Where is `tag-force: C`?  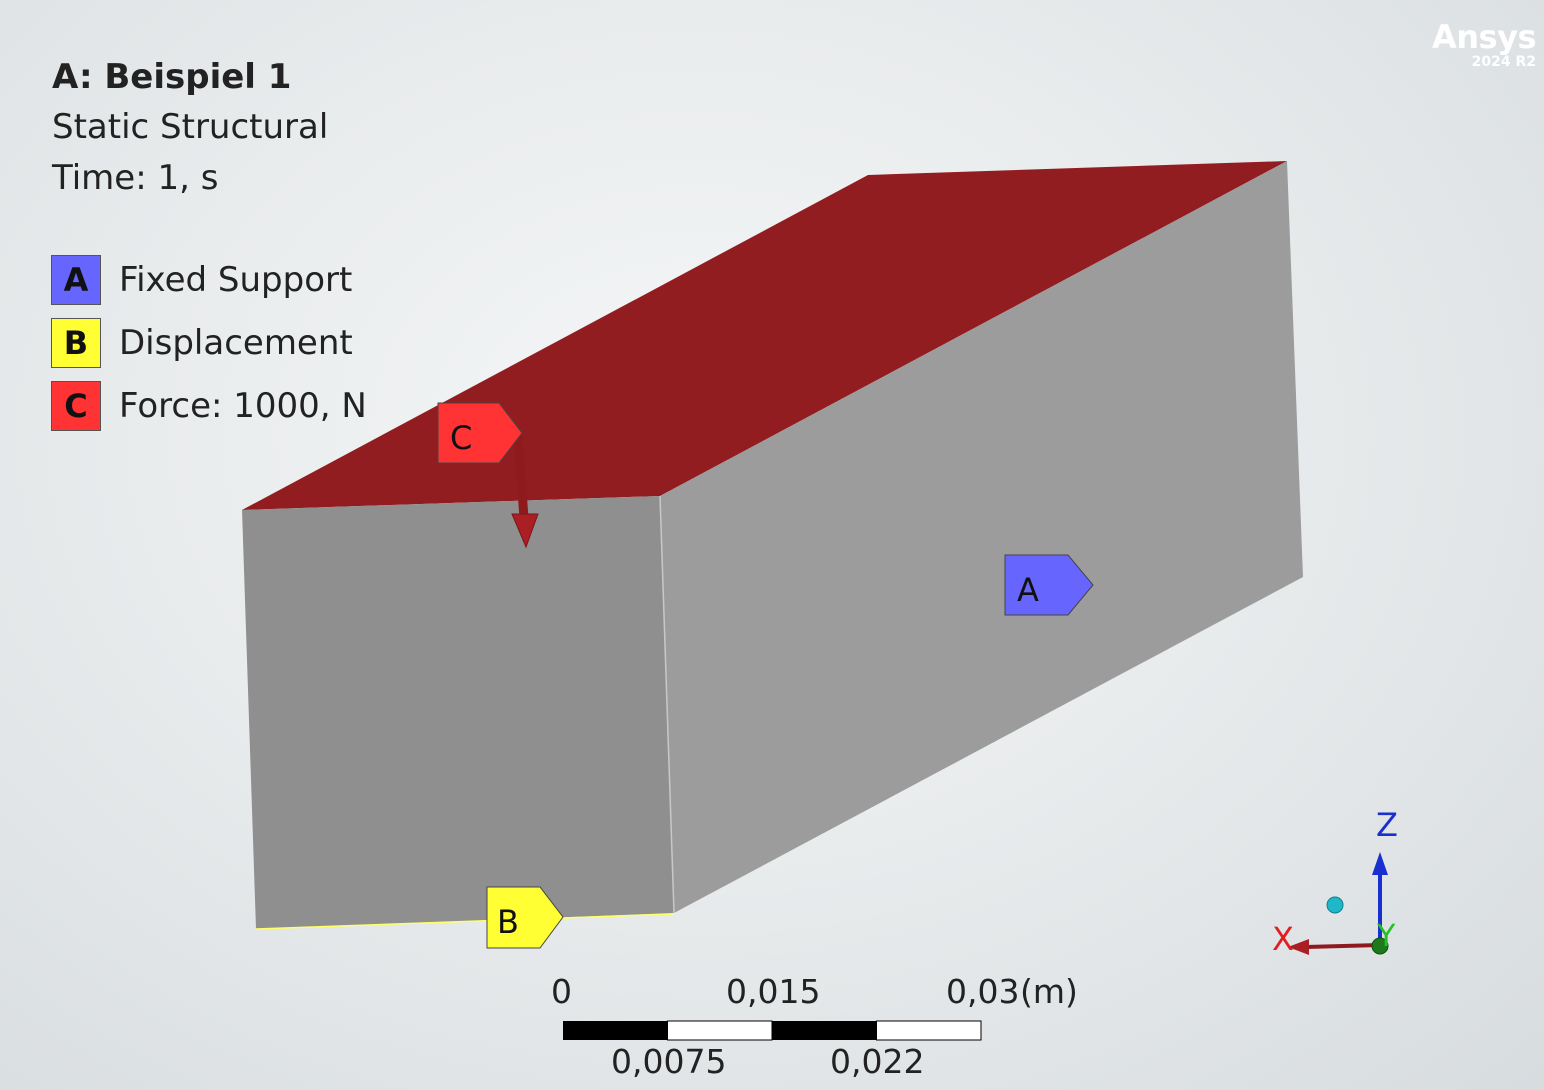
tag-force: C is located at coordinates (480, 433).